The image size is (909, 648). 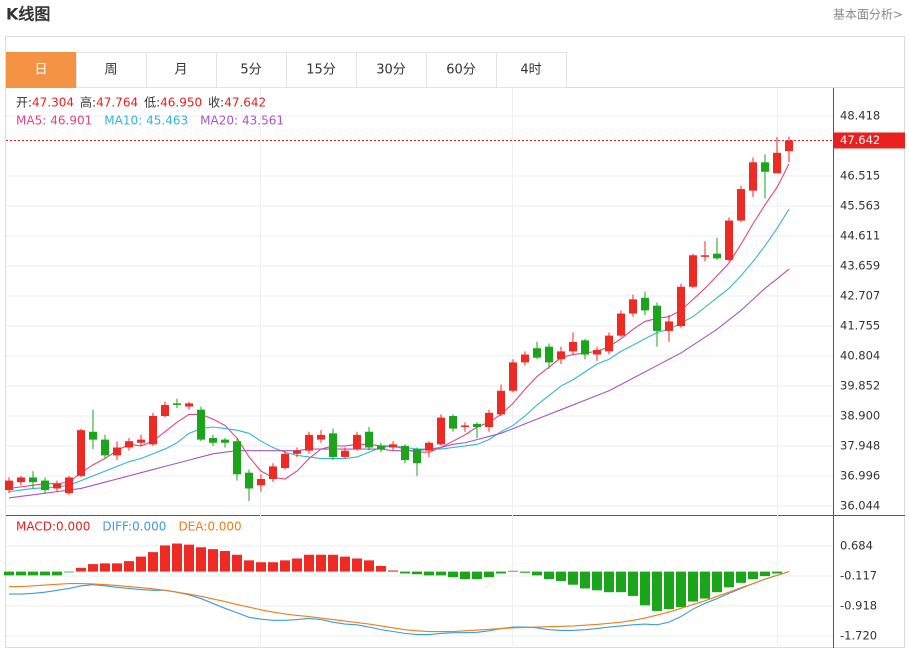 What do you see at coordinates (858, 605) in the screenshot?
I see `y-tick-label: -0.918` at bounding box center [858, 605].